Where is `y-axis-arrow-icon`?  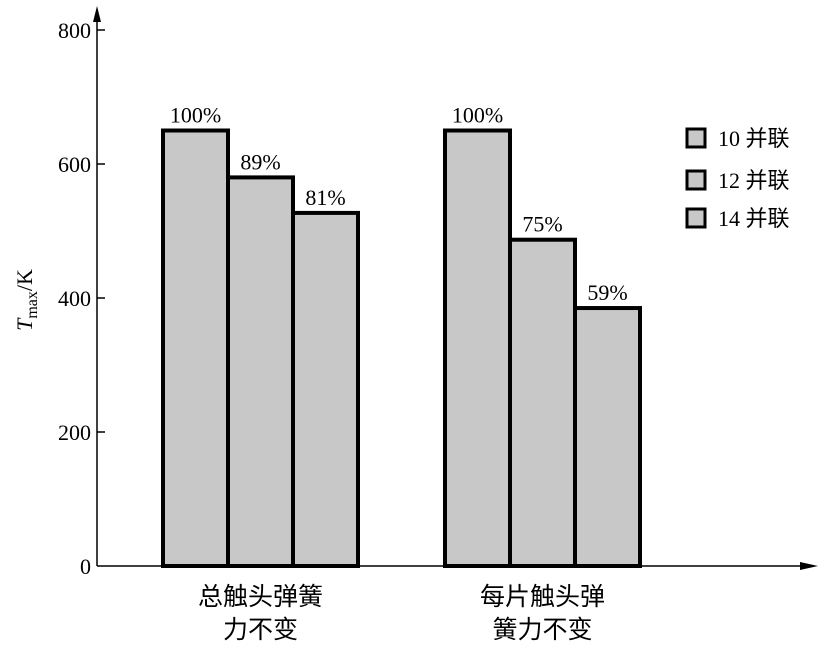
y-axis-arrow-icon is located at coordinates (97, 14).